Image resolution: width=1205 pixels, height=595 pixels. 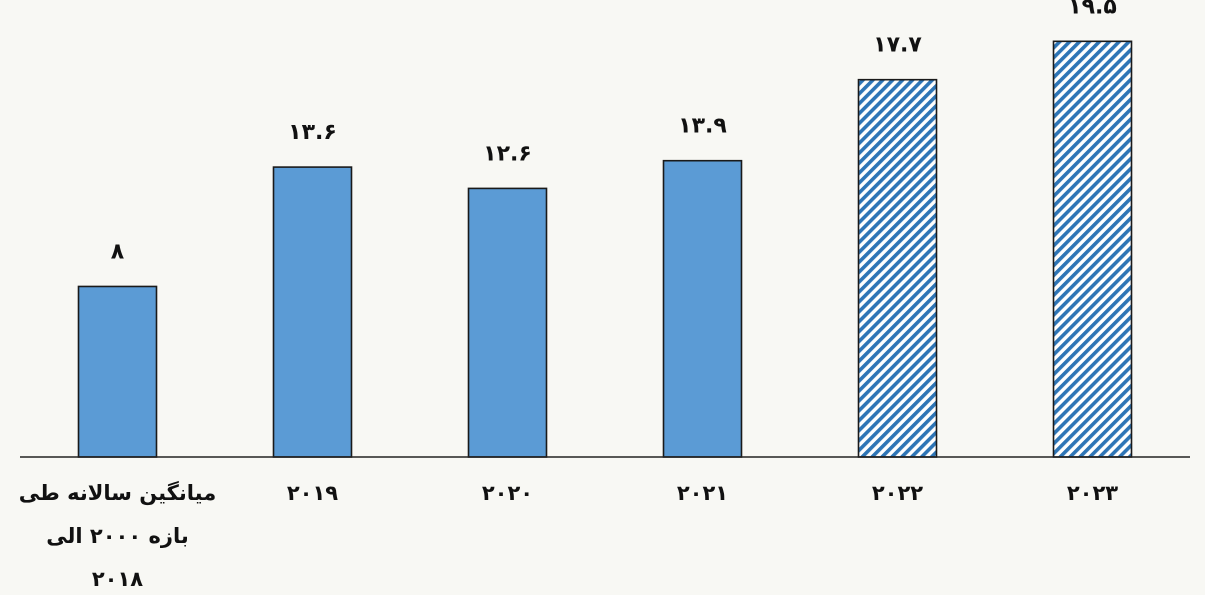 I want to click on value-label-2: ۱۲.۶, so click(x=507, y=153).